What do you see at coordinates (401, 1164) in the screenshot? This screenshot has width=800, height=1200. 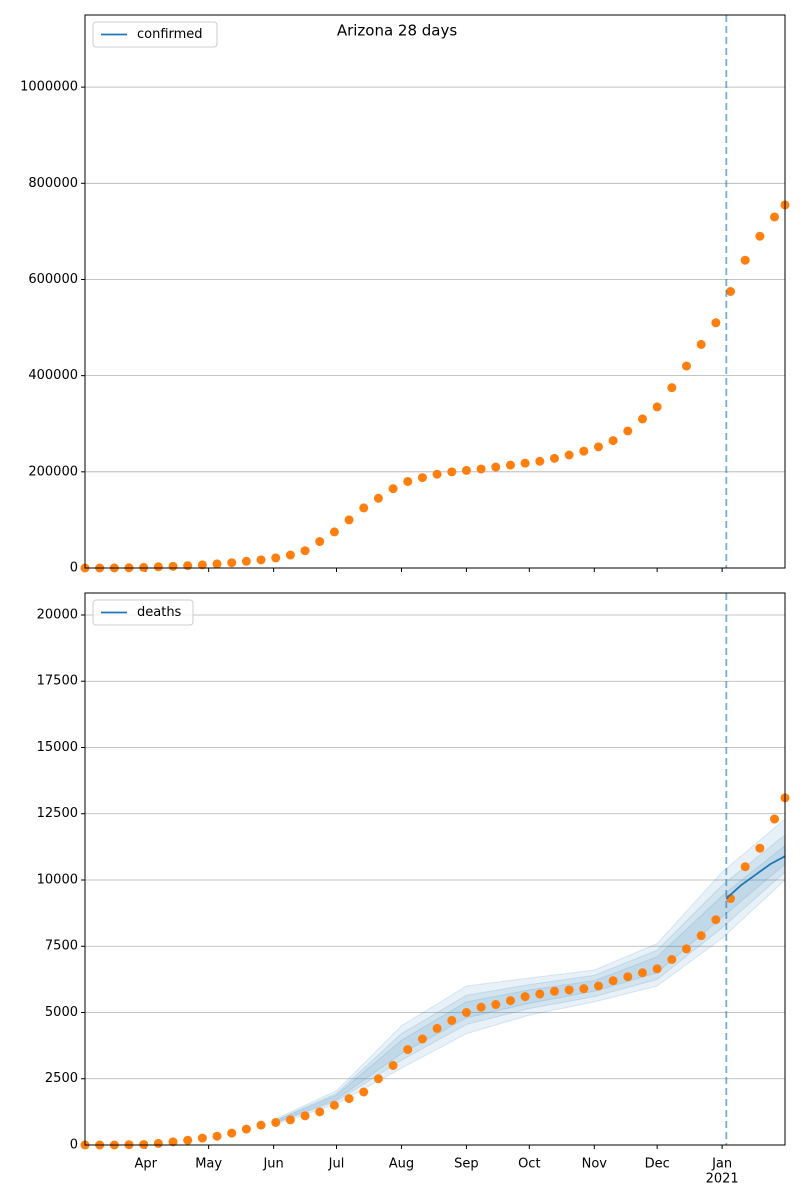 I see `x-tick-label: Aug` at bounding box center [401, 1164].